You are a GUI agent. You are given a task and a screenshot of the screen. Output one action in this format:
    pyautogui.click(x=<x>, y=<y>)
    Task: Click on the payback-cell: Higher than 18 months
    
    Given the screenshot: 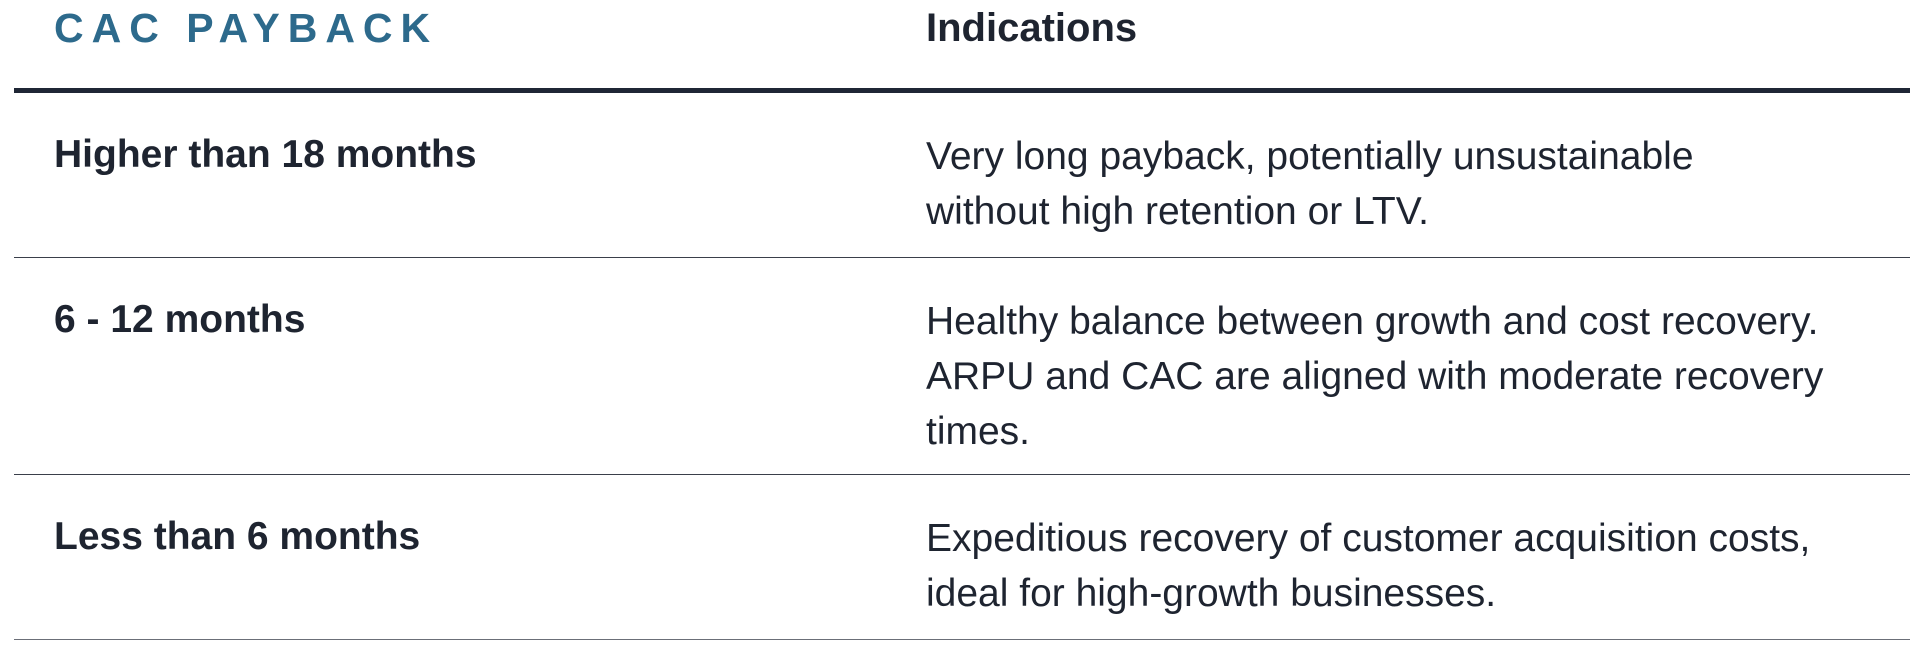 What is the action you would take?
    pyautogui.click(x=265, y=154)
    